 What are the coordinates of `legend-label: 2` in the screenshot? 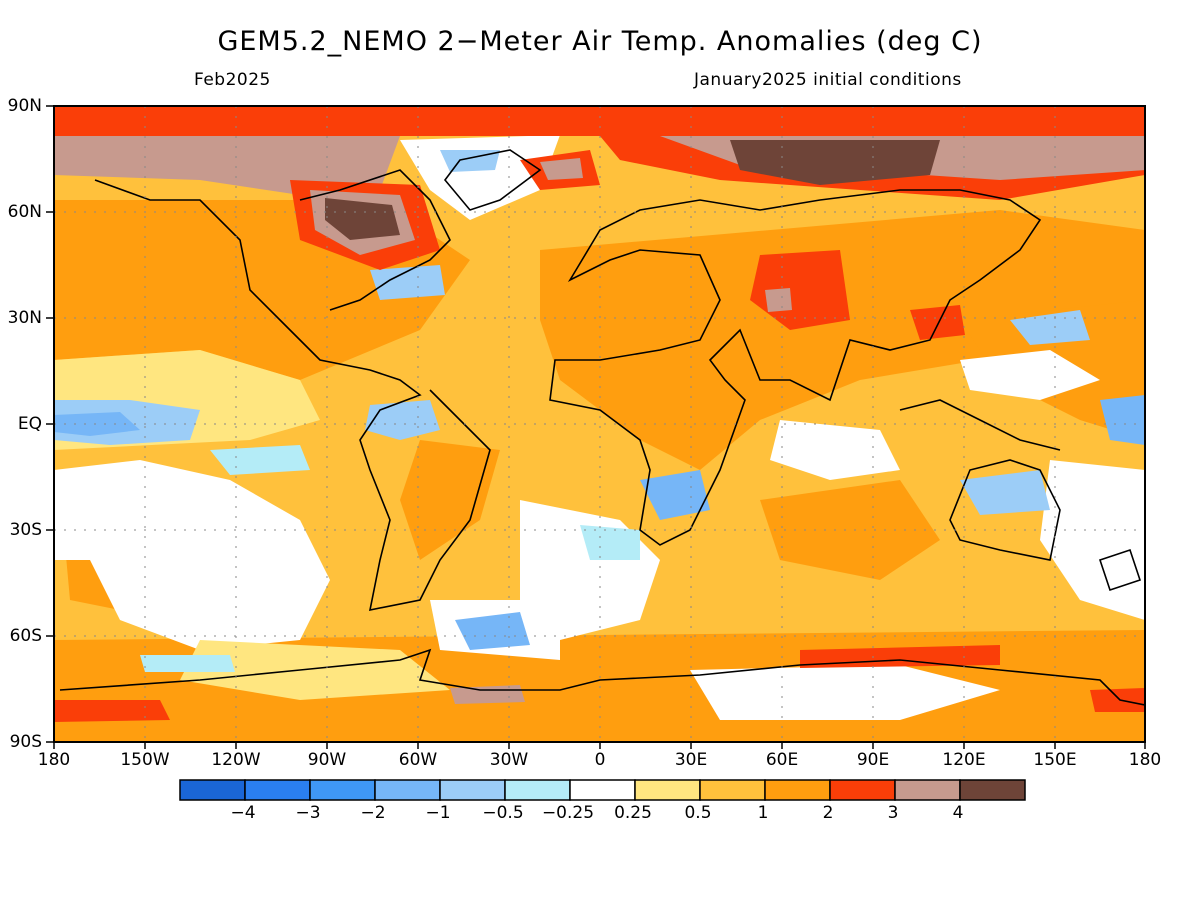 It's located at (828, 813).